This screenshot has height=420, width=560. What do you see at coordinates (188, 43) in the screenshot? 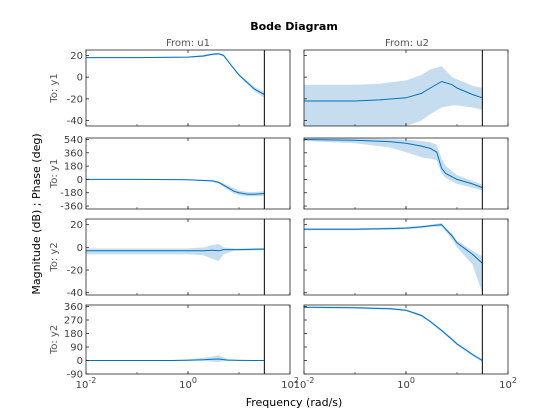
I see `column-title-u1: From: u1` at bounding box center [188, 43].